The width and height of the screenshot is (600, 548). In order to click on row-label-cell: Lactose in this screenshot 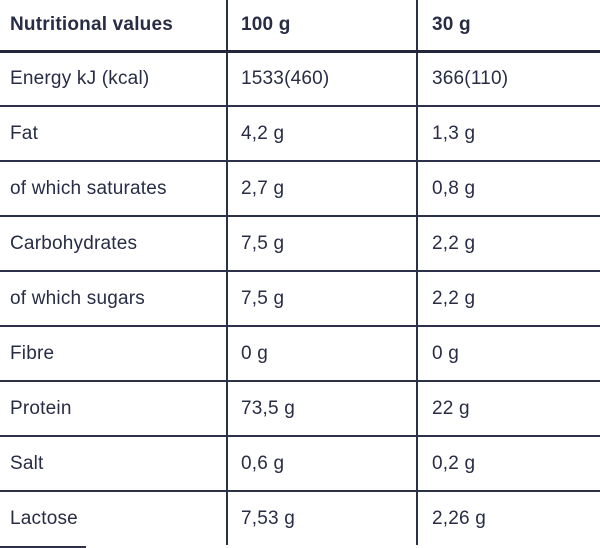, I will do `click(114, 518)`.